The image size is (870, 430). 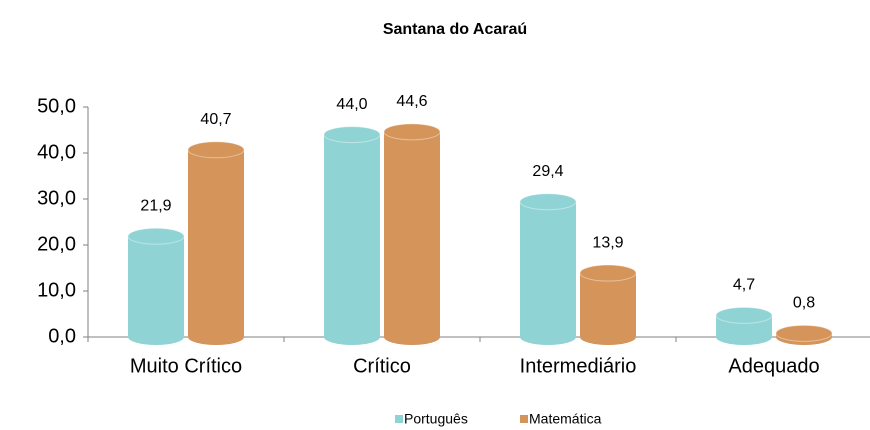 What do you see at coordinates (578, 366) in the screenshot?
I see `x-tick-label: Intermediário` at bounding box center [578, 366].